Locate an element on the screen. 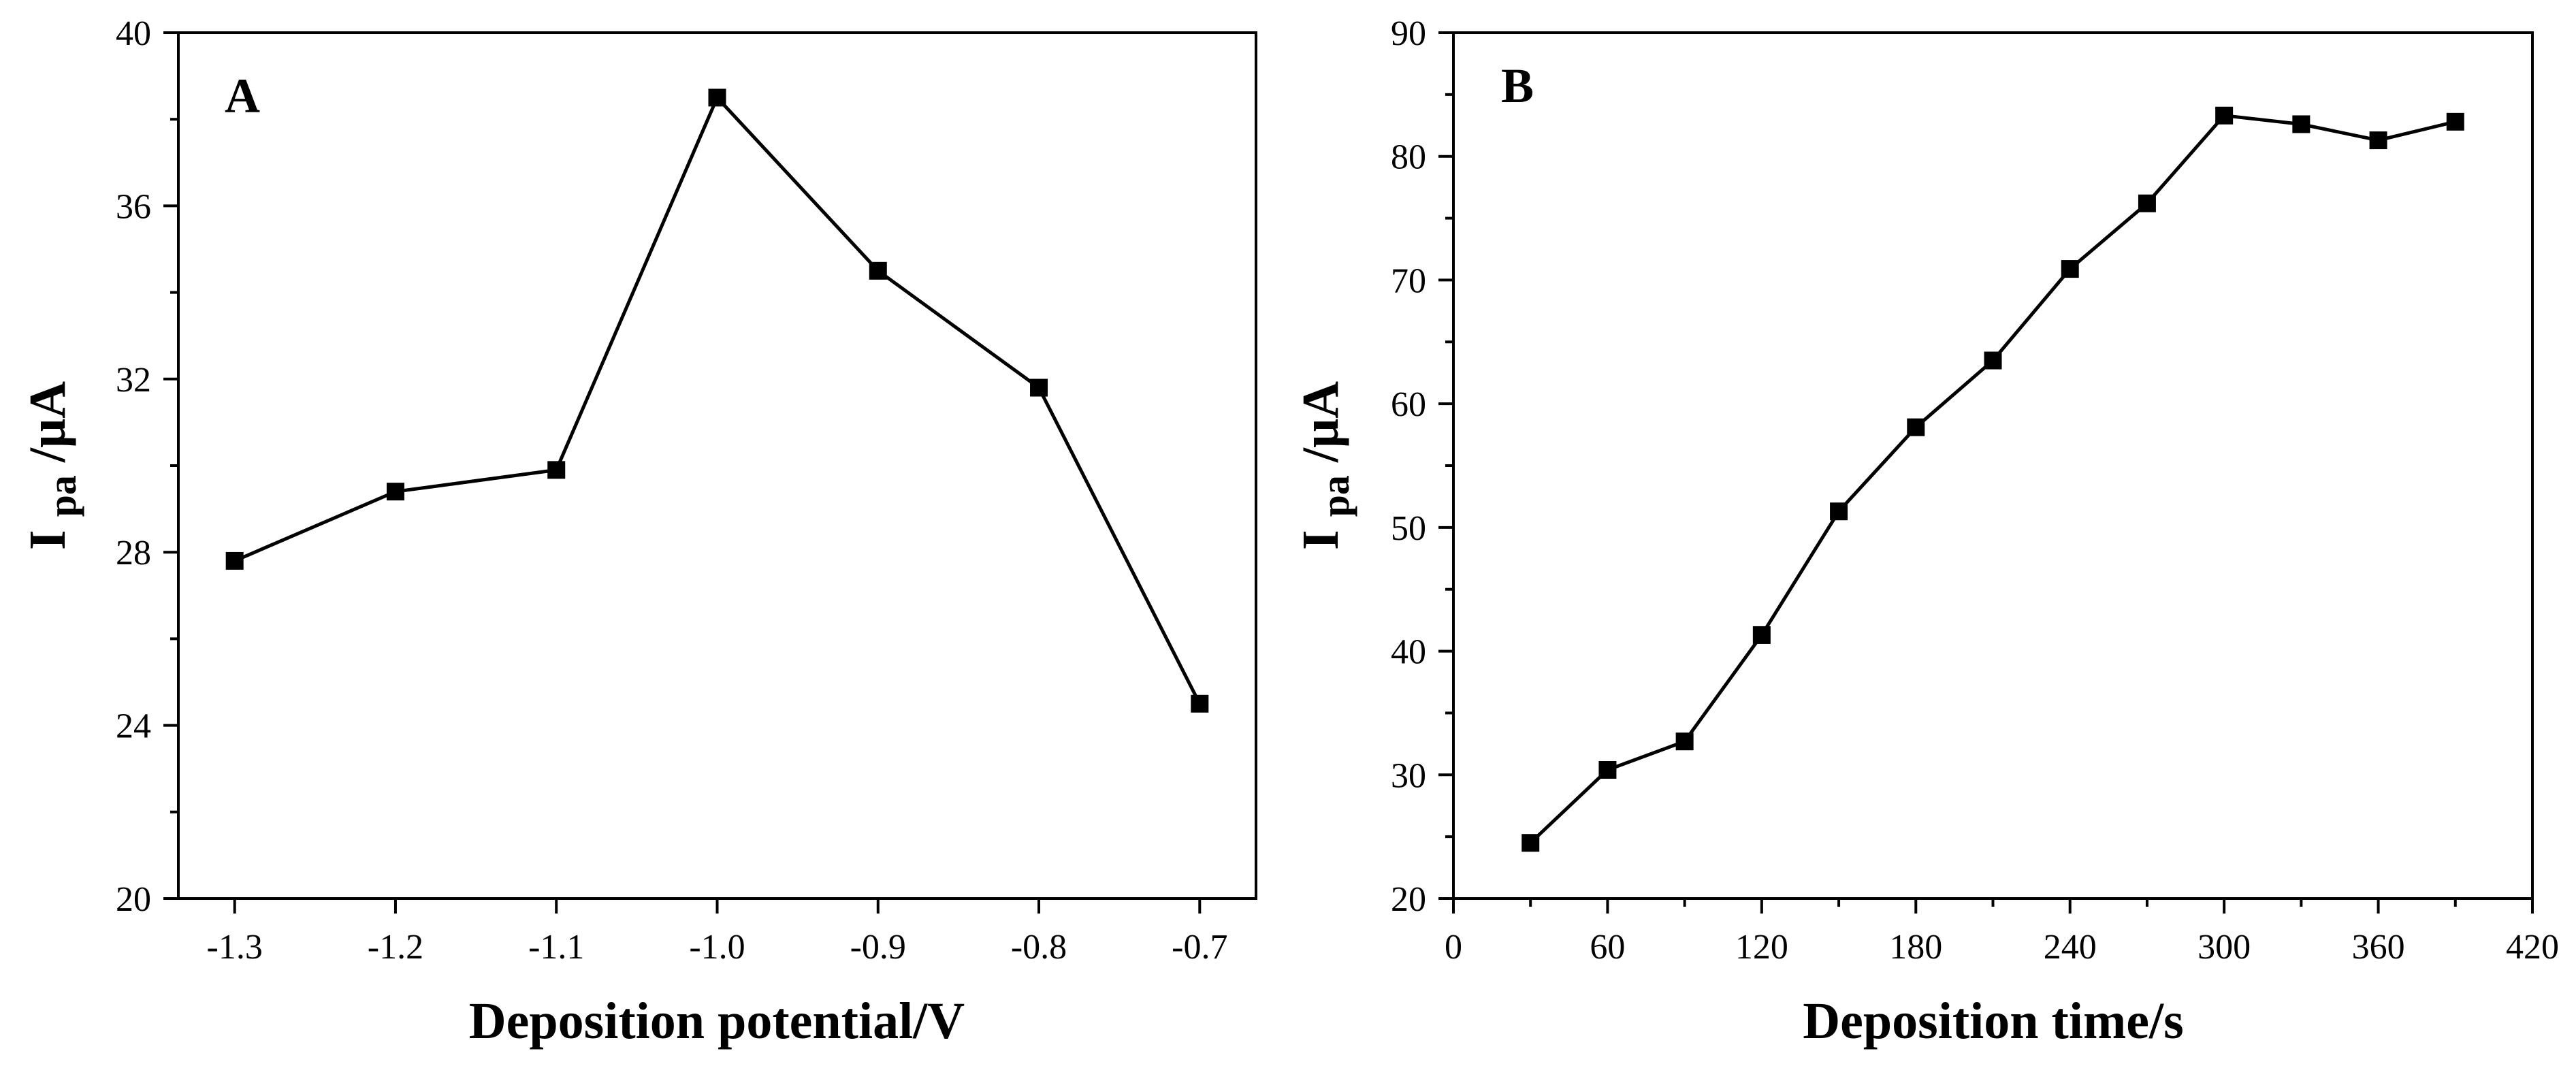  panel-a-y-tick-label: 24 is located at coordinates (133, 726).